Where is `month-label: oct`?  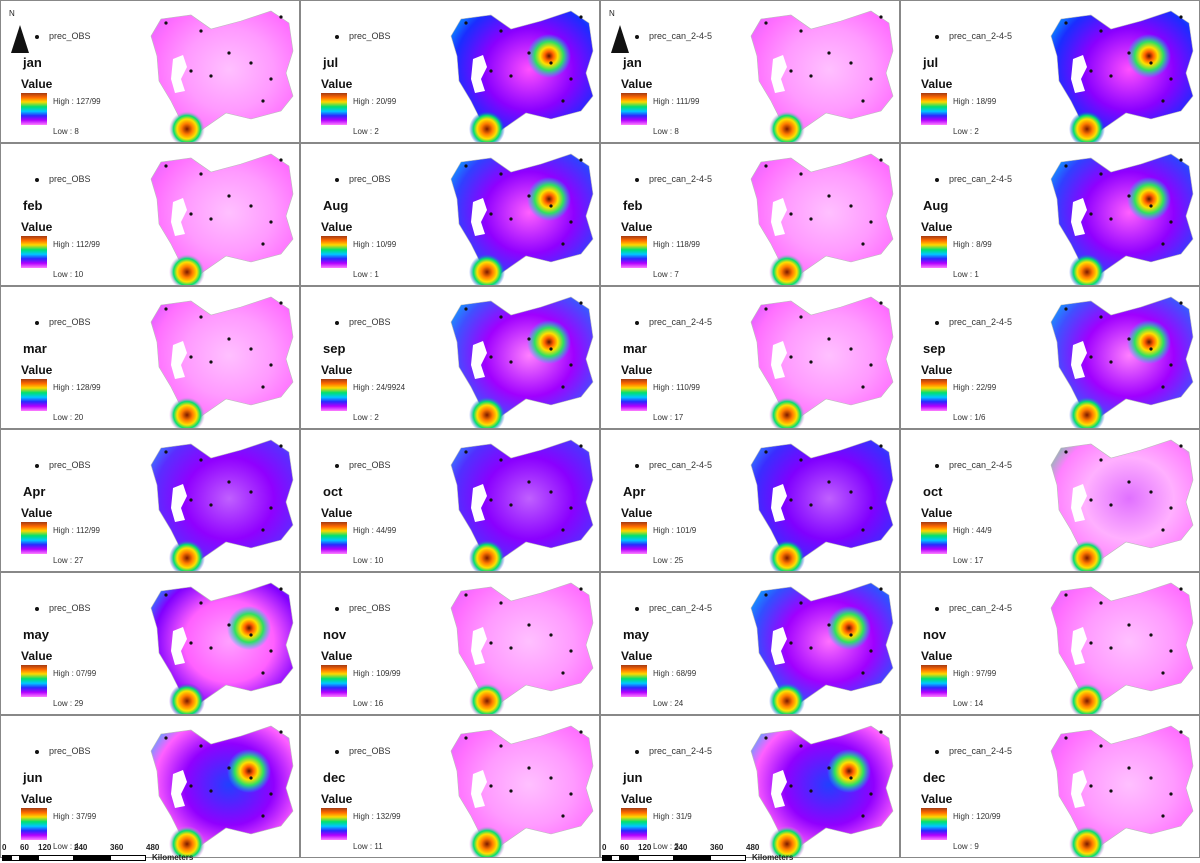
month-label: oct is located at coordinates (333, 491).